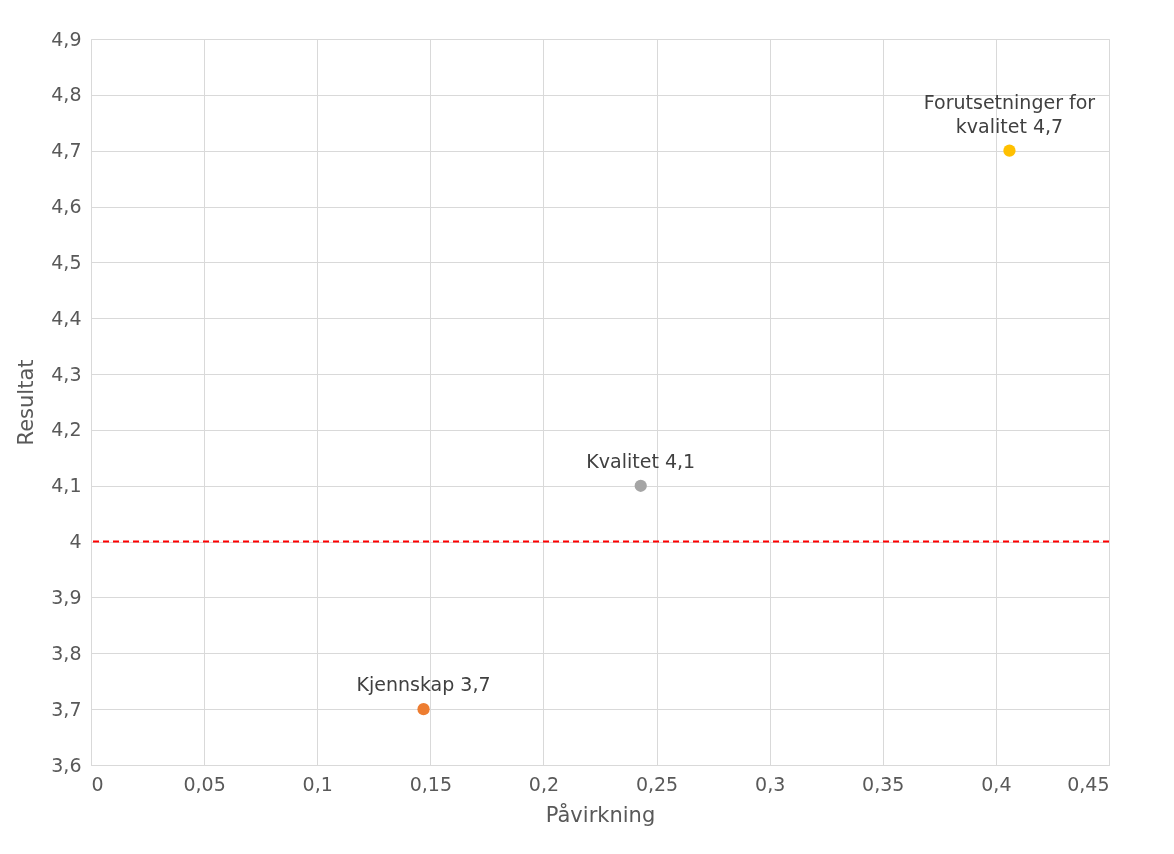 The width and height of the screenshot is (1174, 854). Describe the element at coordinates (66, 373) in the screenshot. I see `y-tick-label: 4,3` at that location.